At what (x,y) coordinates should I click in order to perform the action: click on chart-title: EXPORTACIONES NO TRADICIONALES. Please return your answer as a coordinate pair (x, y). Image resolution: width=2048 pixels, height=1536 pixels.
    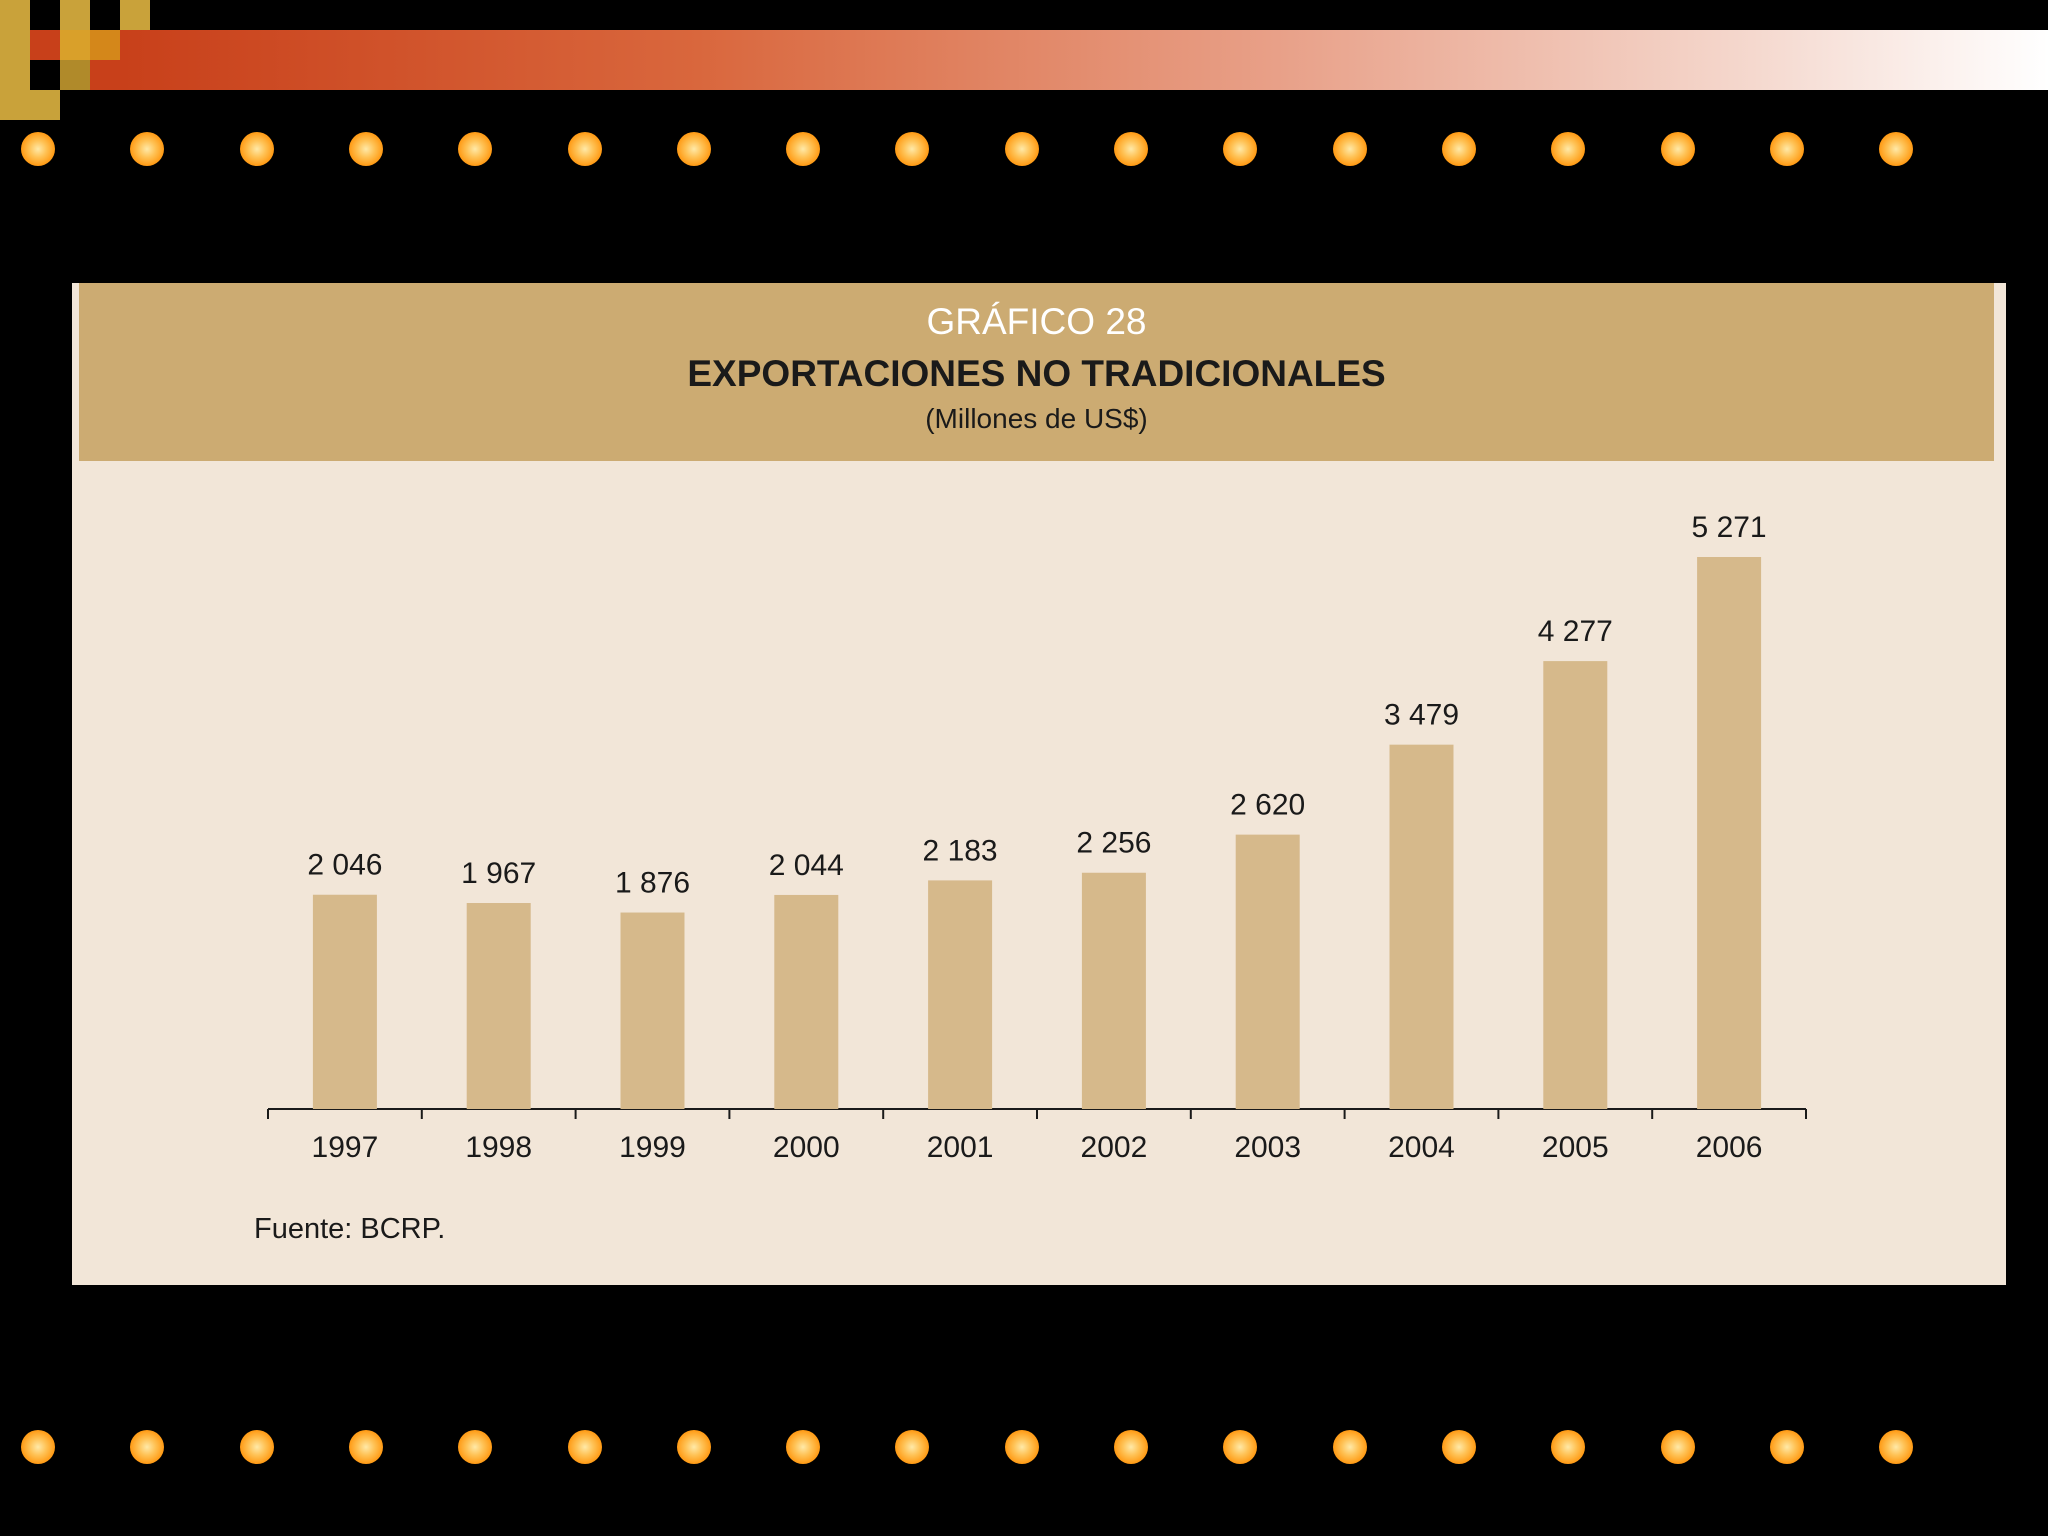
    Looking at the image, I should click on (1036, 373).